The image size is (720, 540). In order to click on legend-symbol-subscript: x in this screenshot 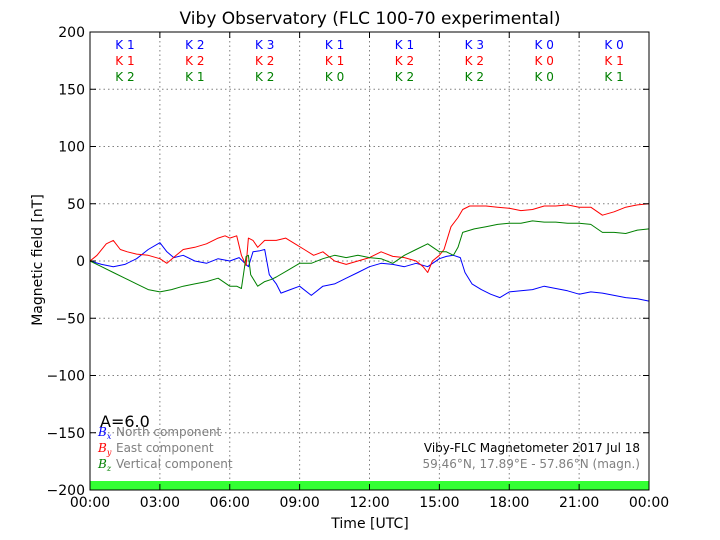, I will do `click(109, 436)`.